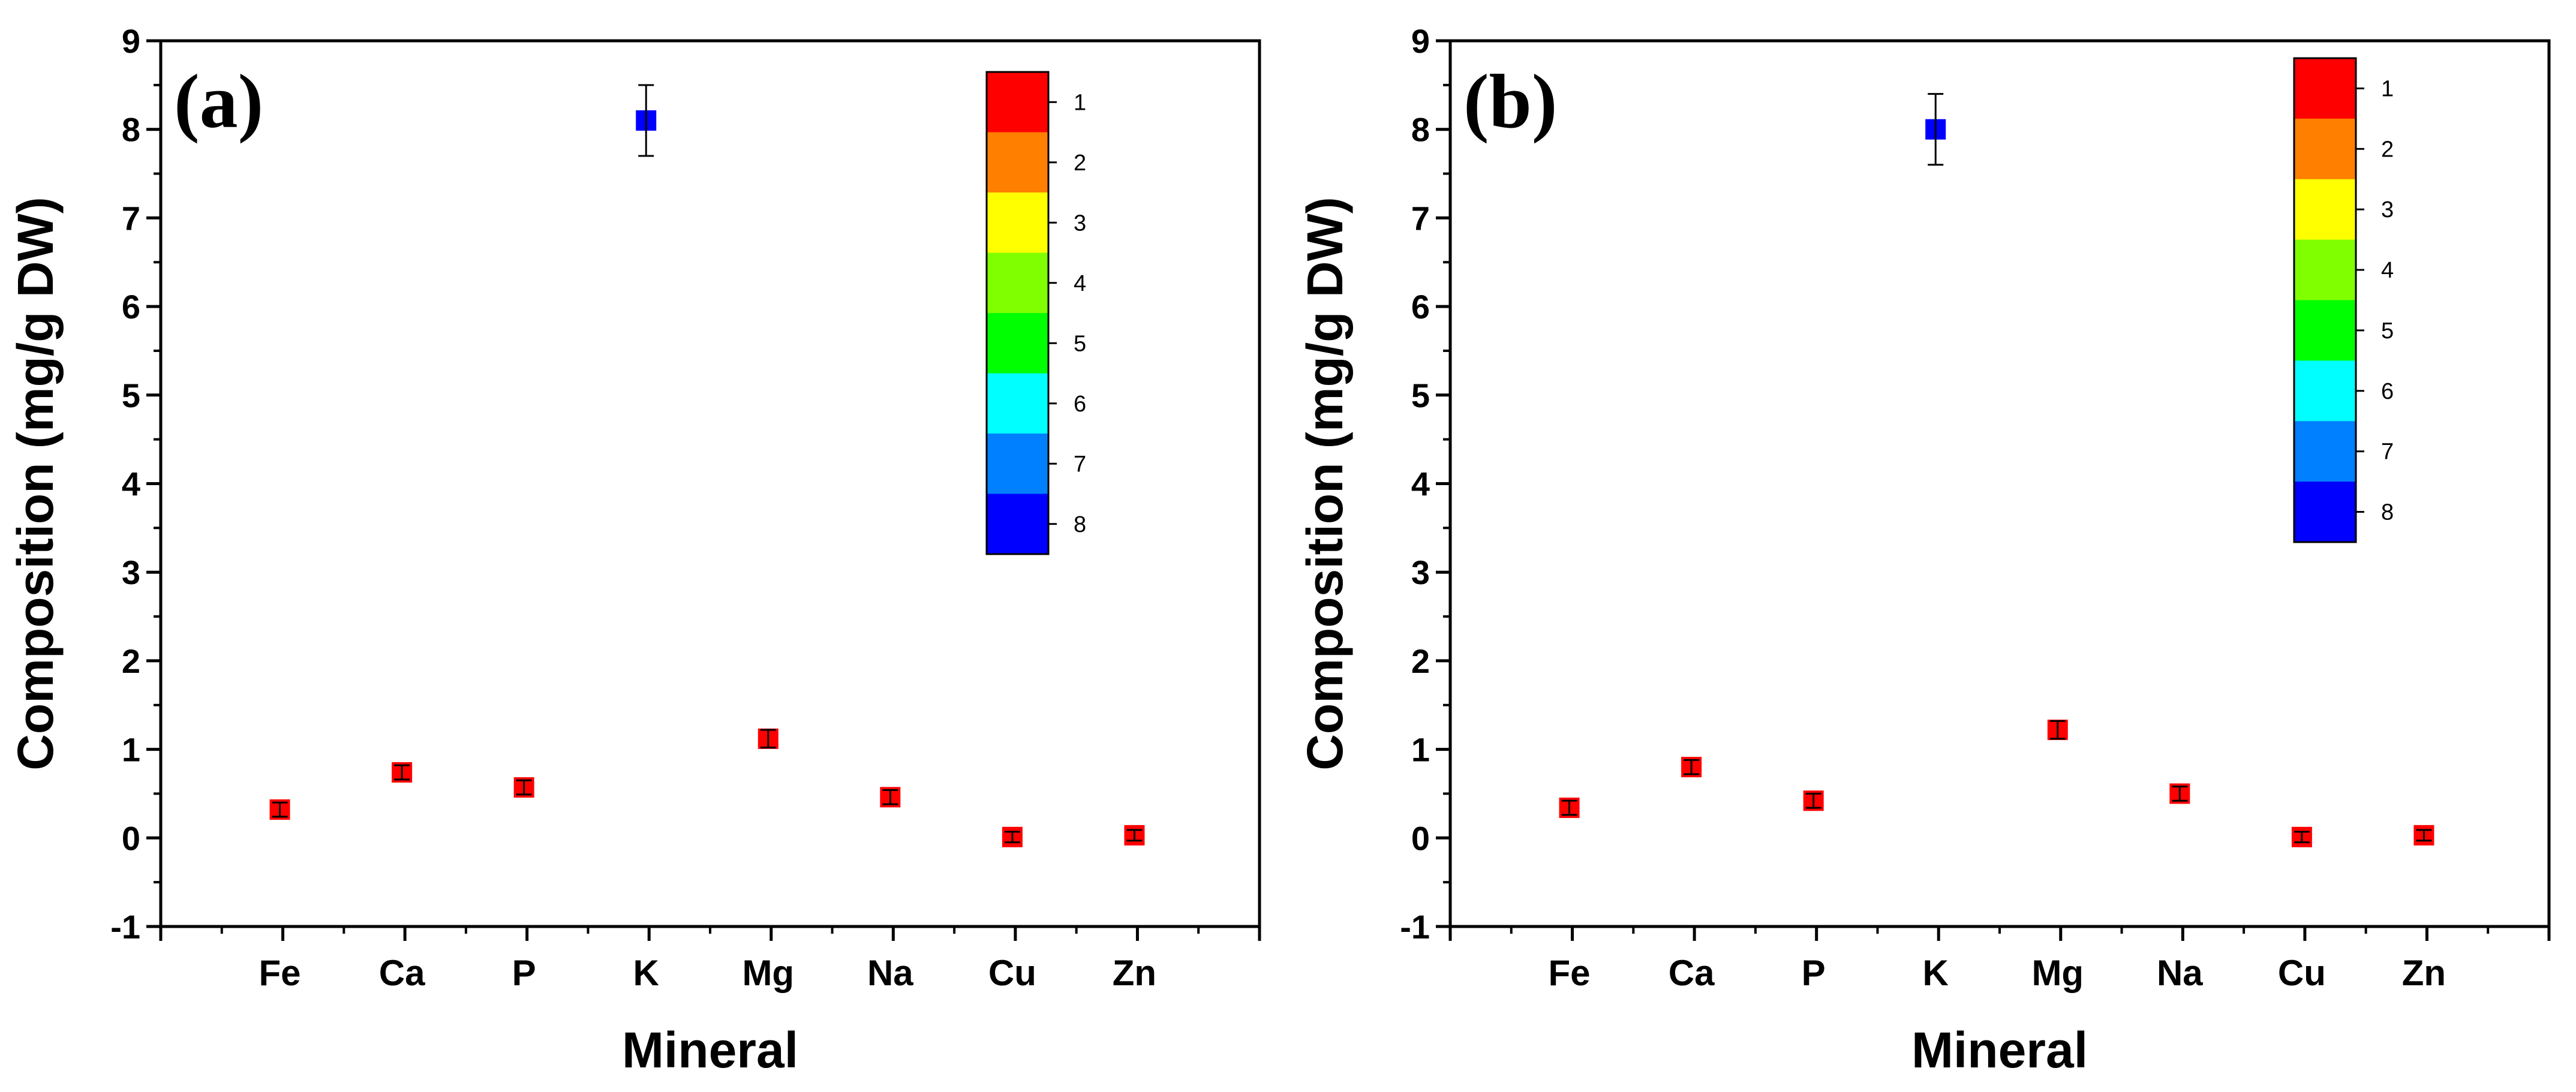 This screenshot has width=2576, height=1092. What do you see at coordinates (219, 101) in the screenshot?
I see `panel-label: (a)` at bounding box center [219, 101].